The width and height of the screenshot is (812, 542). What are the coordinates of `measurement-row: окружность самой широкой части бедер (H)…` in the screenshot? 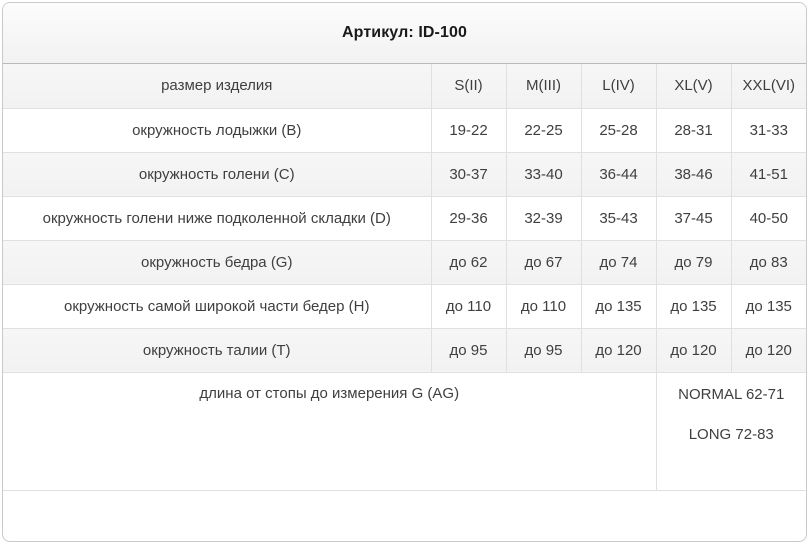 It's located at (404, 306).